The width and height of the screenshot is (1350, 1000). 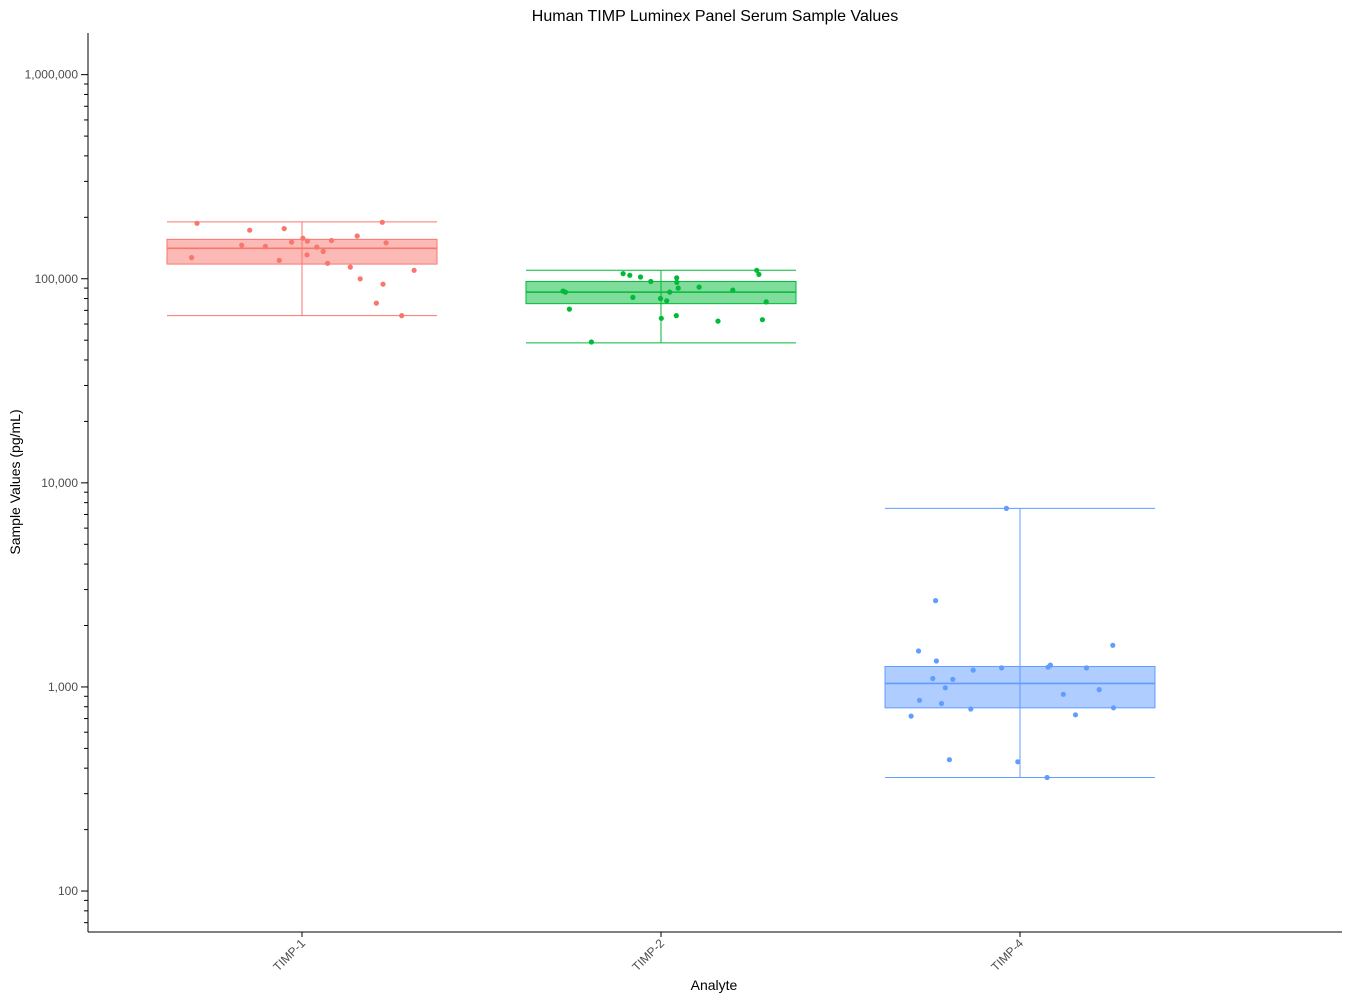 I want to click on y-tick-label: 100, so click(x=68, y=891).